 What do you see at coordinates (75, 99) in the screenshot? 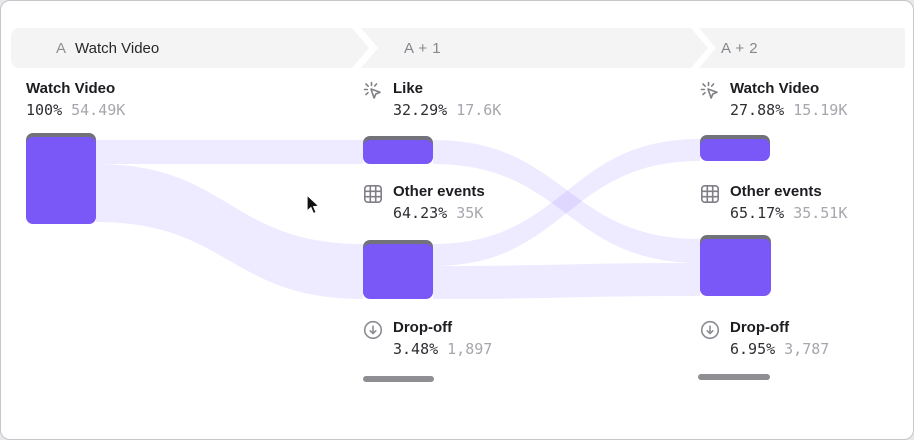
I see `event-watchvideo-a: Watch Video 100% 54.49K` at bounding box center [75, 99].